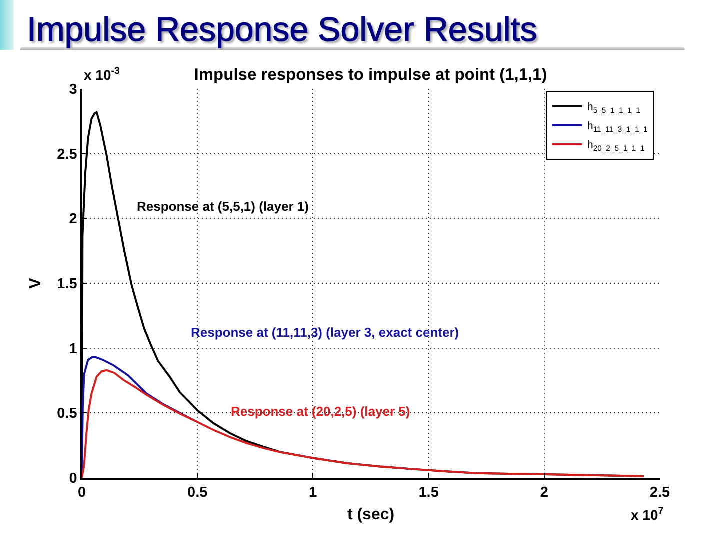  What do you see at coordinates (73, 220) in the screenshot?
I see `y-tick-label: 2` at bounding box center [73, 220].